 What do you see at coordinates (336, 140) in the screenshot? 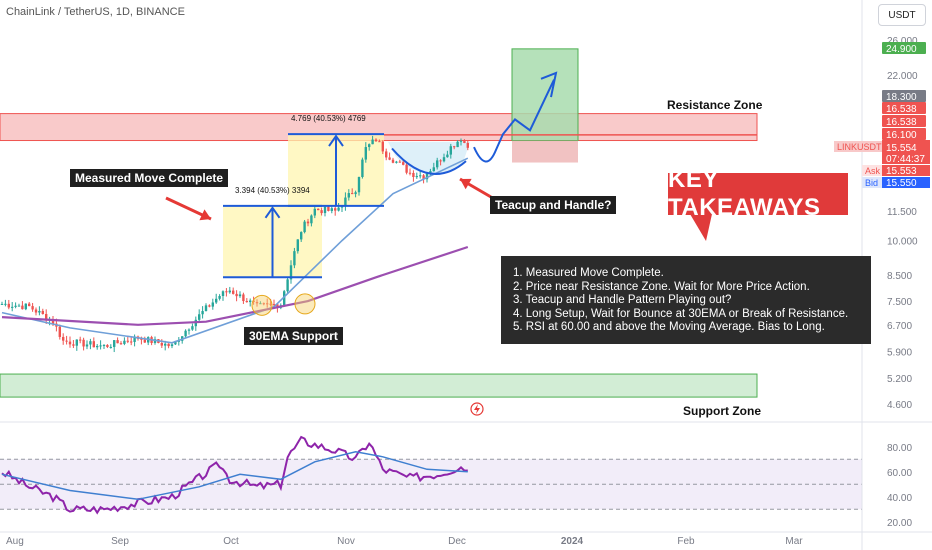
I see `measured-move-arrowhead` at bounding box center [336, 140].